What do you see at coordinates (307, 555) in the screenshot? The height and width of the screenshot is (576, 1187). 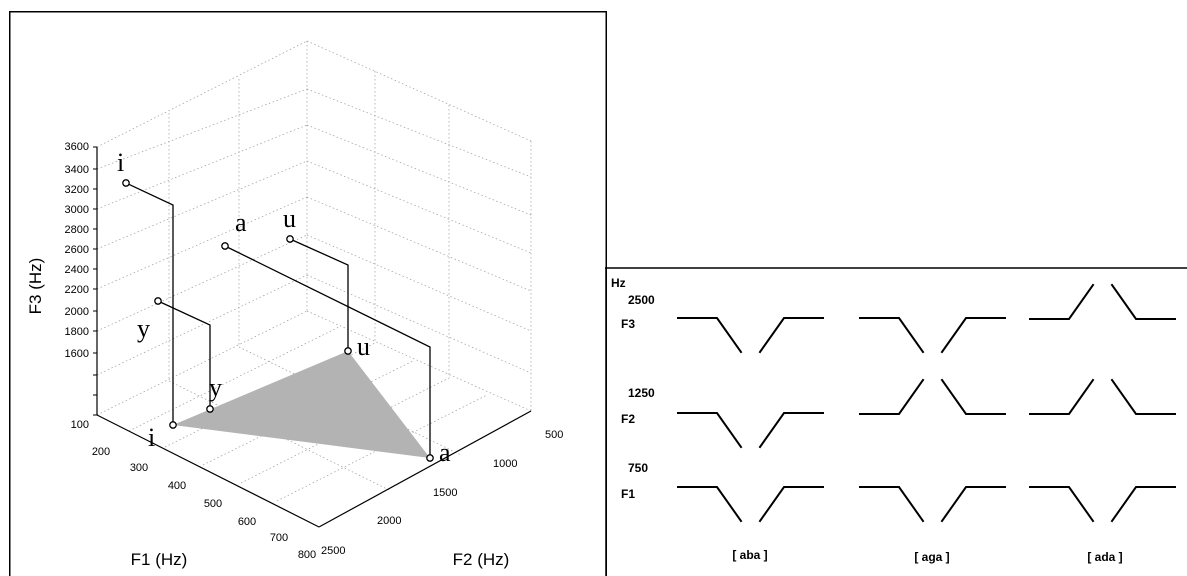 I see `f1-tick-label: 800` at bounding box center [307, 555].